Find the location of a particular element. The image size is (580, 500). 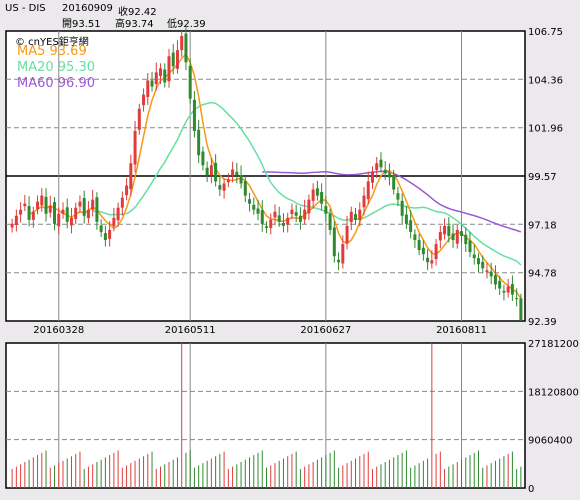

source-label: © cnYES鉅亨網 is located at coordinates (52, 42).